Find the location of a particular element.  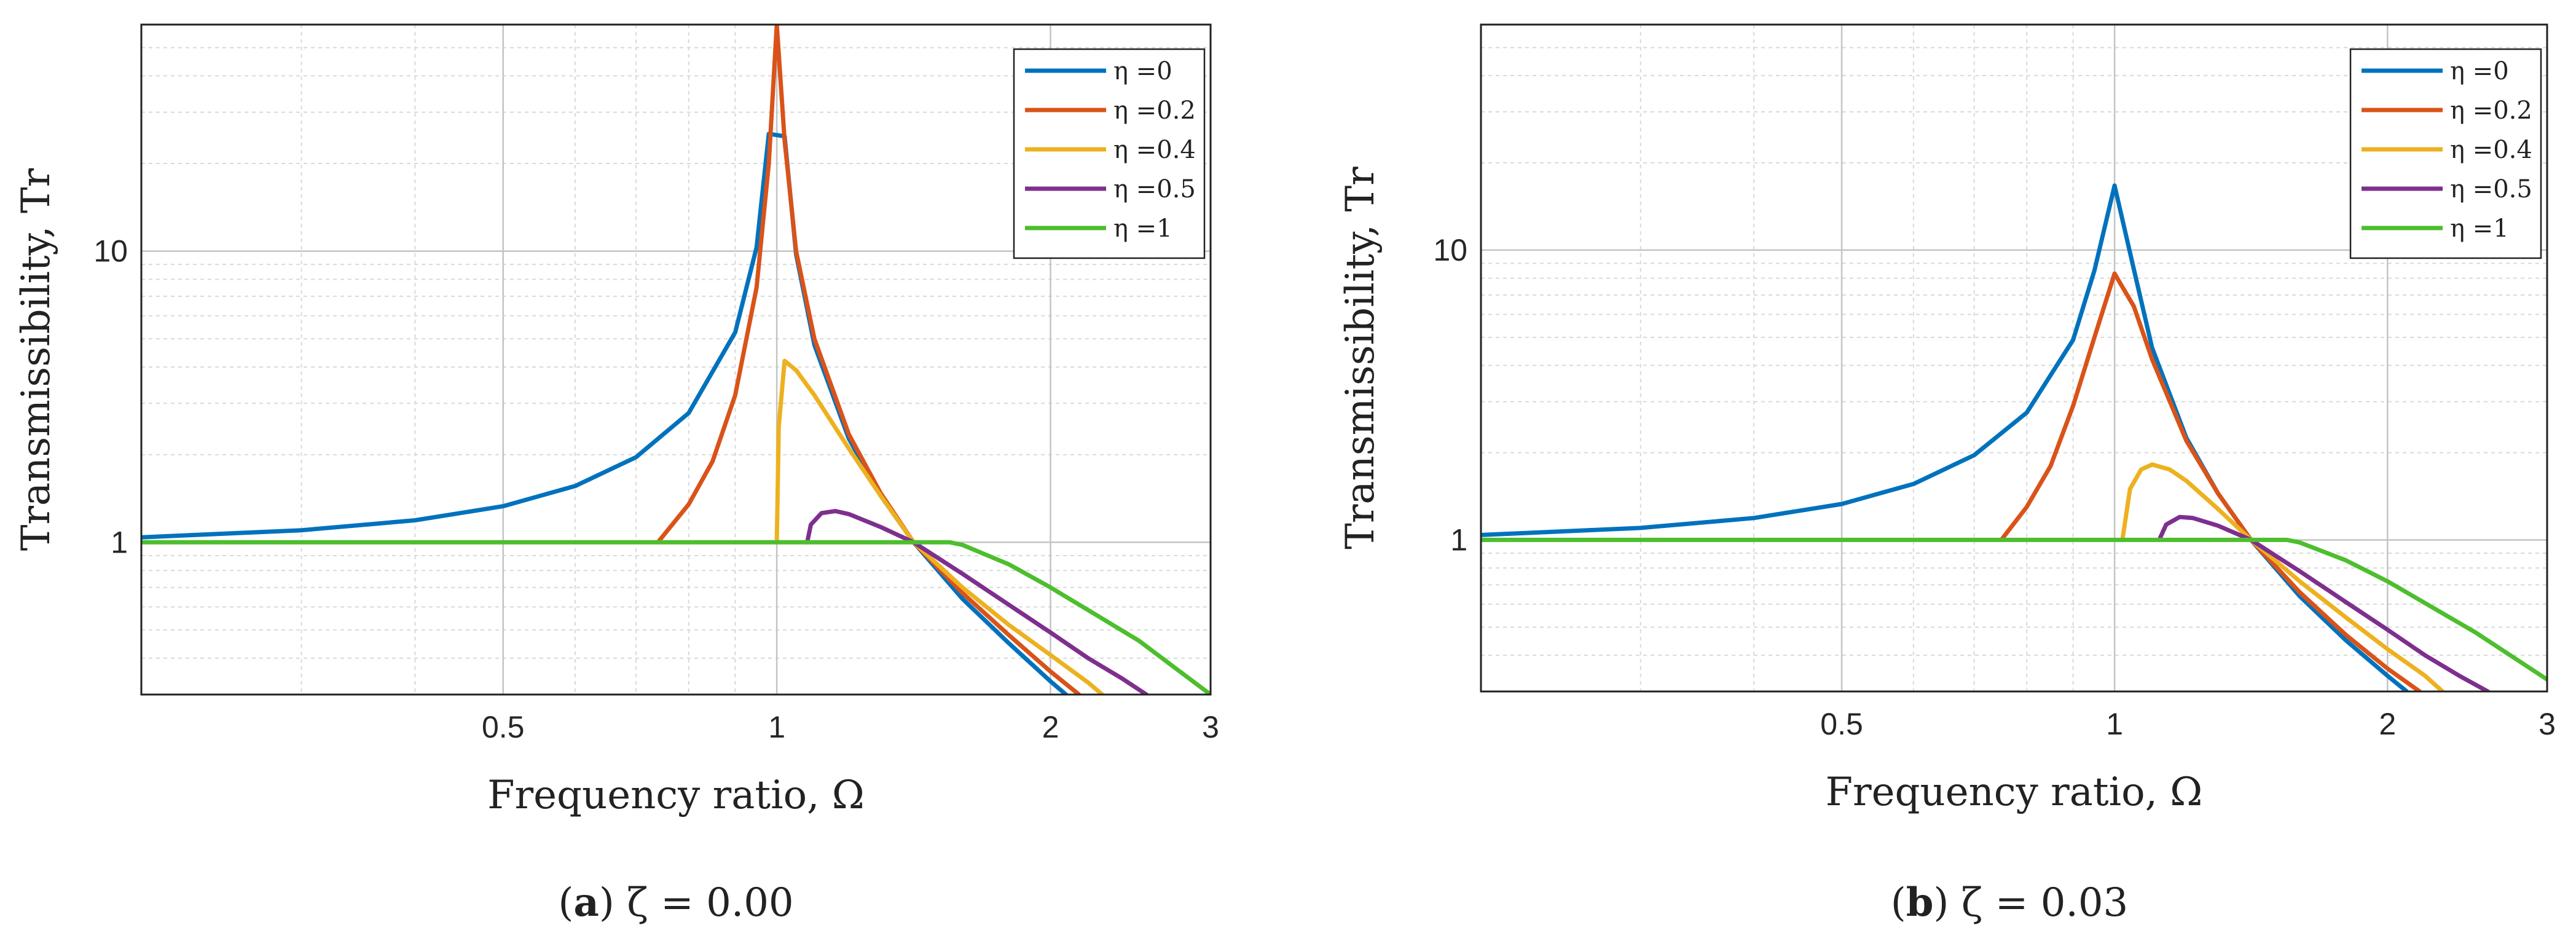

subfigure-caption: (a) ζ = 0.00 is located at coordinates (675, 903).